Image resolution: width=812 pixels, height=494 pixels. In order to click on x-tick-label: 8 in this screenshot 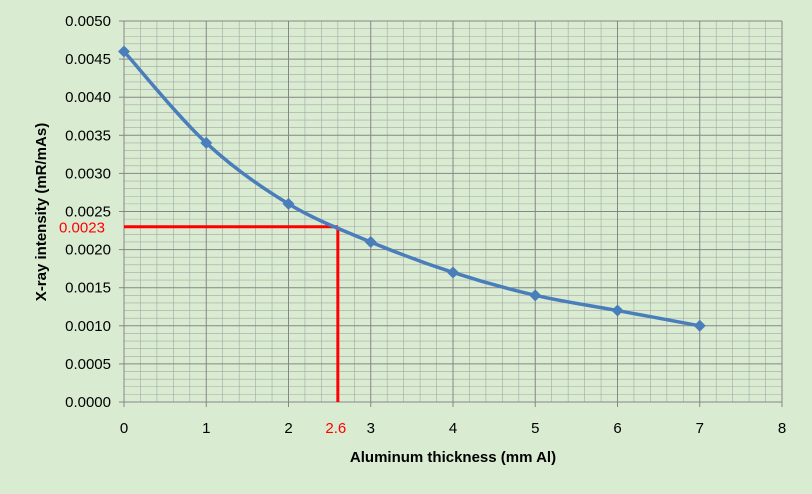, I will do `click(782, 428)`.